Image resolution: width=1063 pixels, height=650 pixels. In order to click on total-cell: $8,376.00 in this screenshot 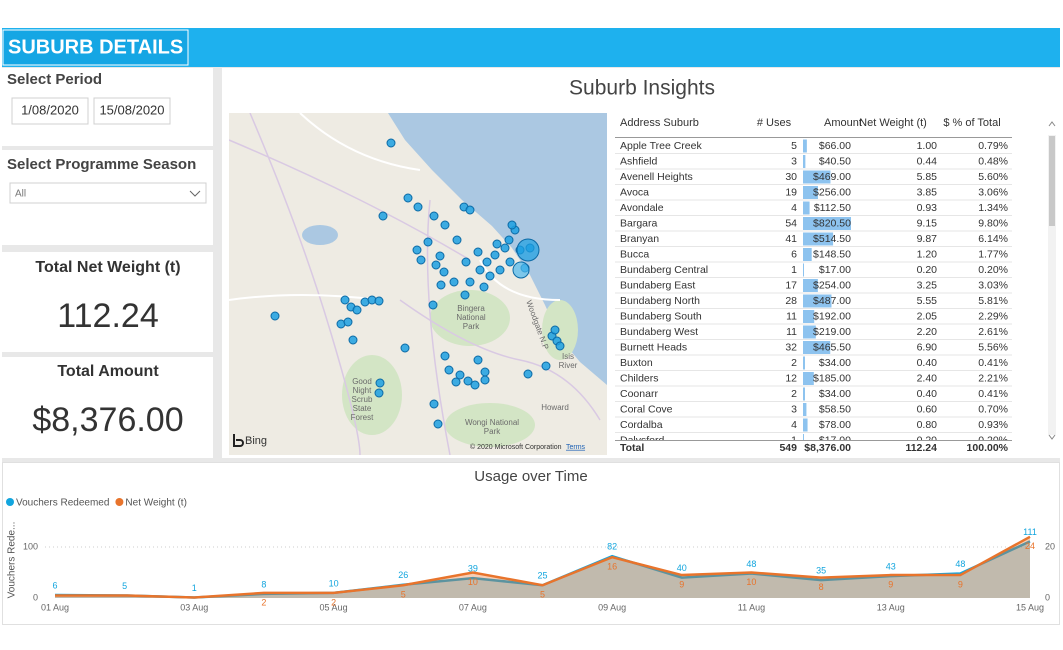, I will do `click(827, 448)`.